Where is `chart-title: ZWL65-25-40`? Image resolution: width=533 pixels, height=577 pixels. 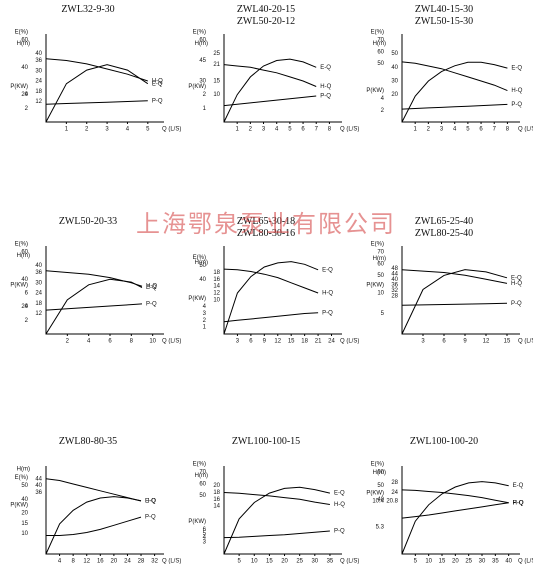
chart-title: ZWL65-25-40 is located at coordinates (444, 221).